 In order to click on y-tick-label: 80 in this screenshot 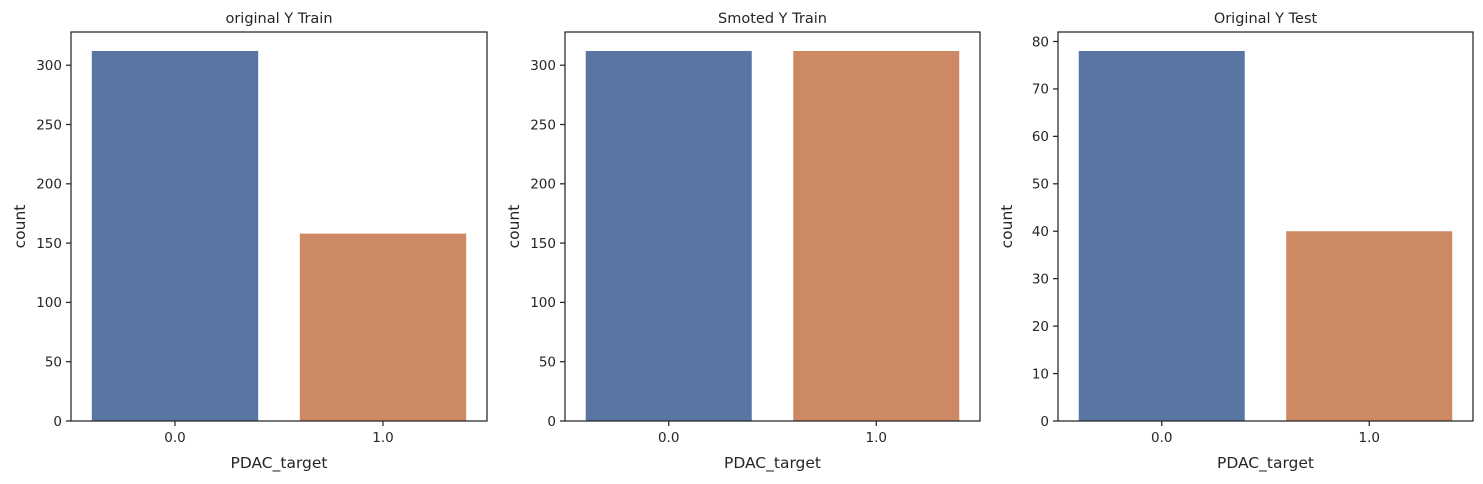, I will do `click(1040, 42)`.